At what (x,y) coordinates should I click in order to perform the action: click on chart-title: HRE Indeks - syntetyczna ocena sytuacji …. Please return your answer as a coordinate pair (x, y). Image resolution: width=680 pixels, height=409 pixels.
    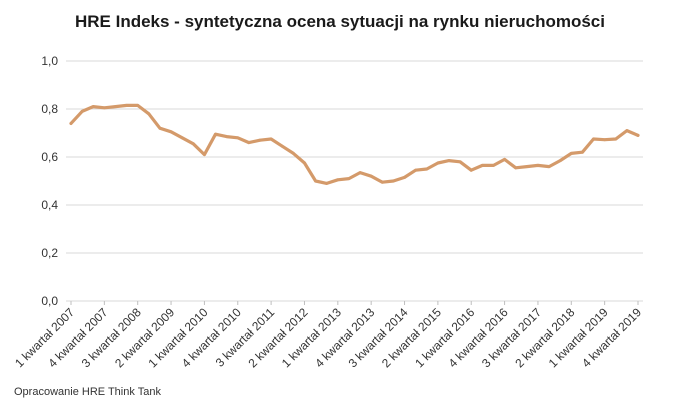
    Looking at the image, I should click on (339, 21).